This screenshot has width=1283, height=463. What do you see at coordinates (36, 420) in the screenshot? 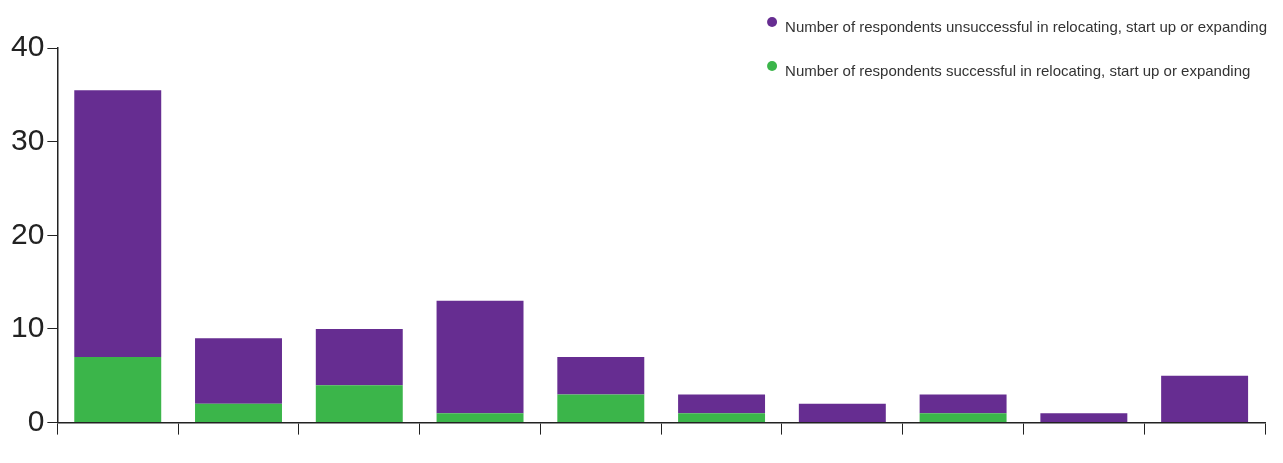
I see `y-tick-label: 0` at bounding box center [36, 420].